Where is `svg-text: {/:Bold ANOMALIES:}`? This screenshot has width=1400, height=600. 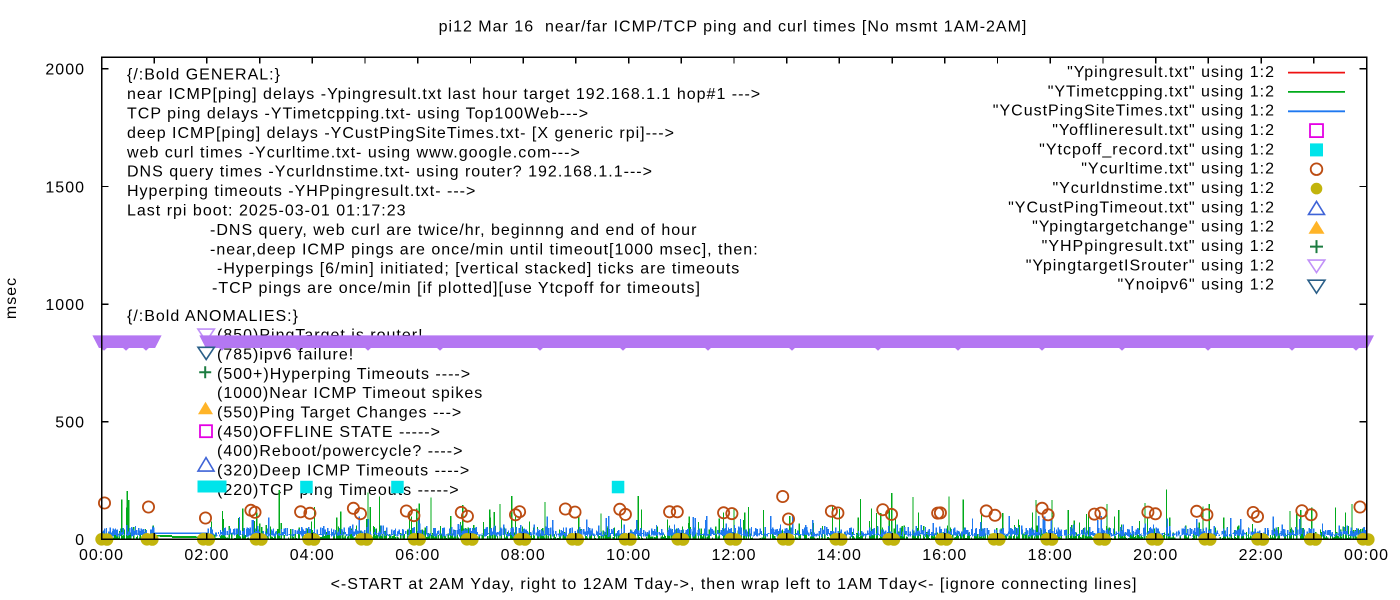 svg-text: {/:Bold ANOMALIES:} is located at coordinates (213, 316).